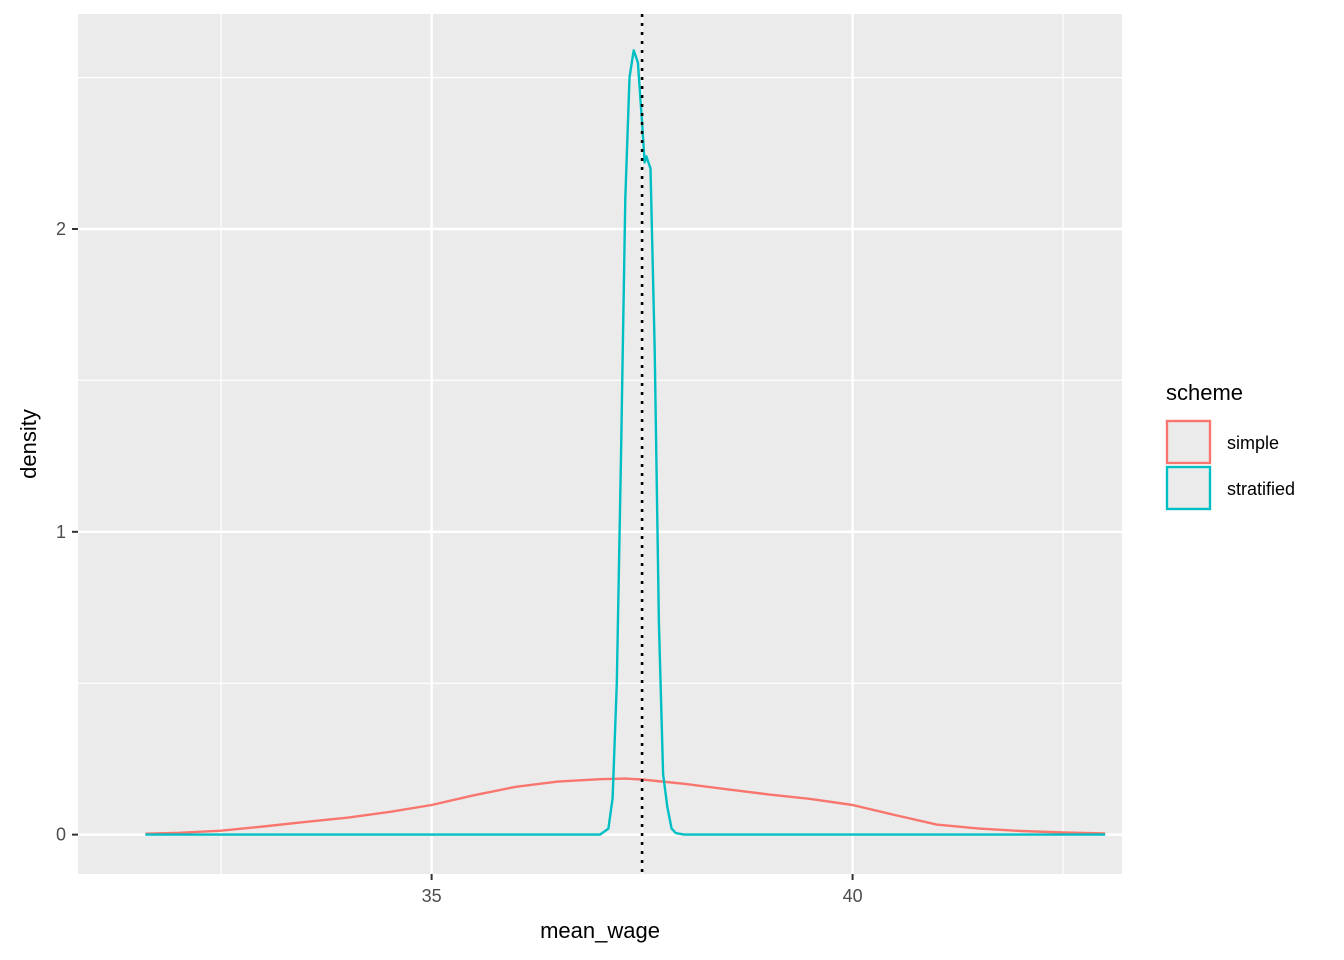  I want to click on legend: scheme simple stratified, so click(1230, 445).